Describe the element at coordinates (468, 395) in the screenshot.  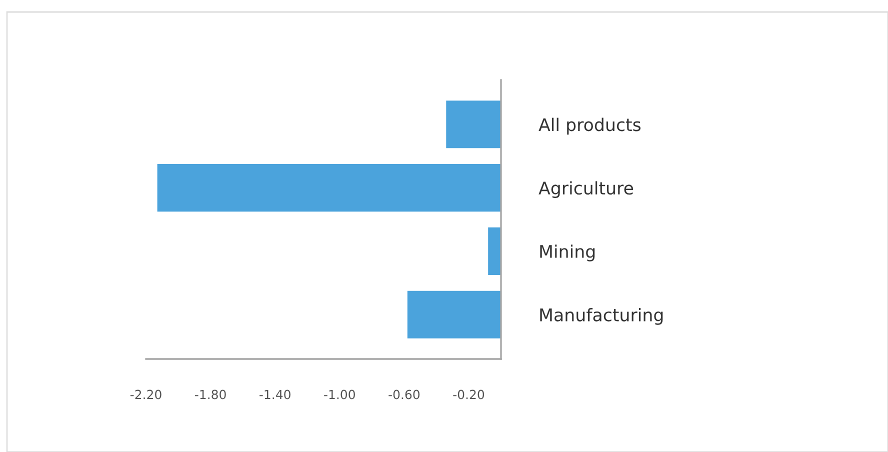
I see `x-tick-label: -0.20` at that location.